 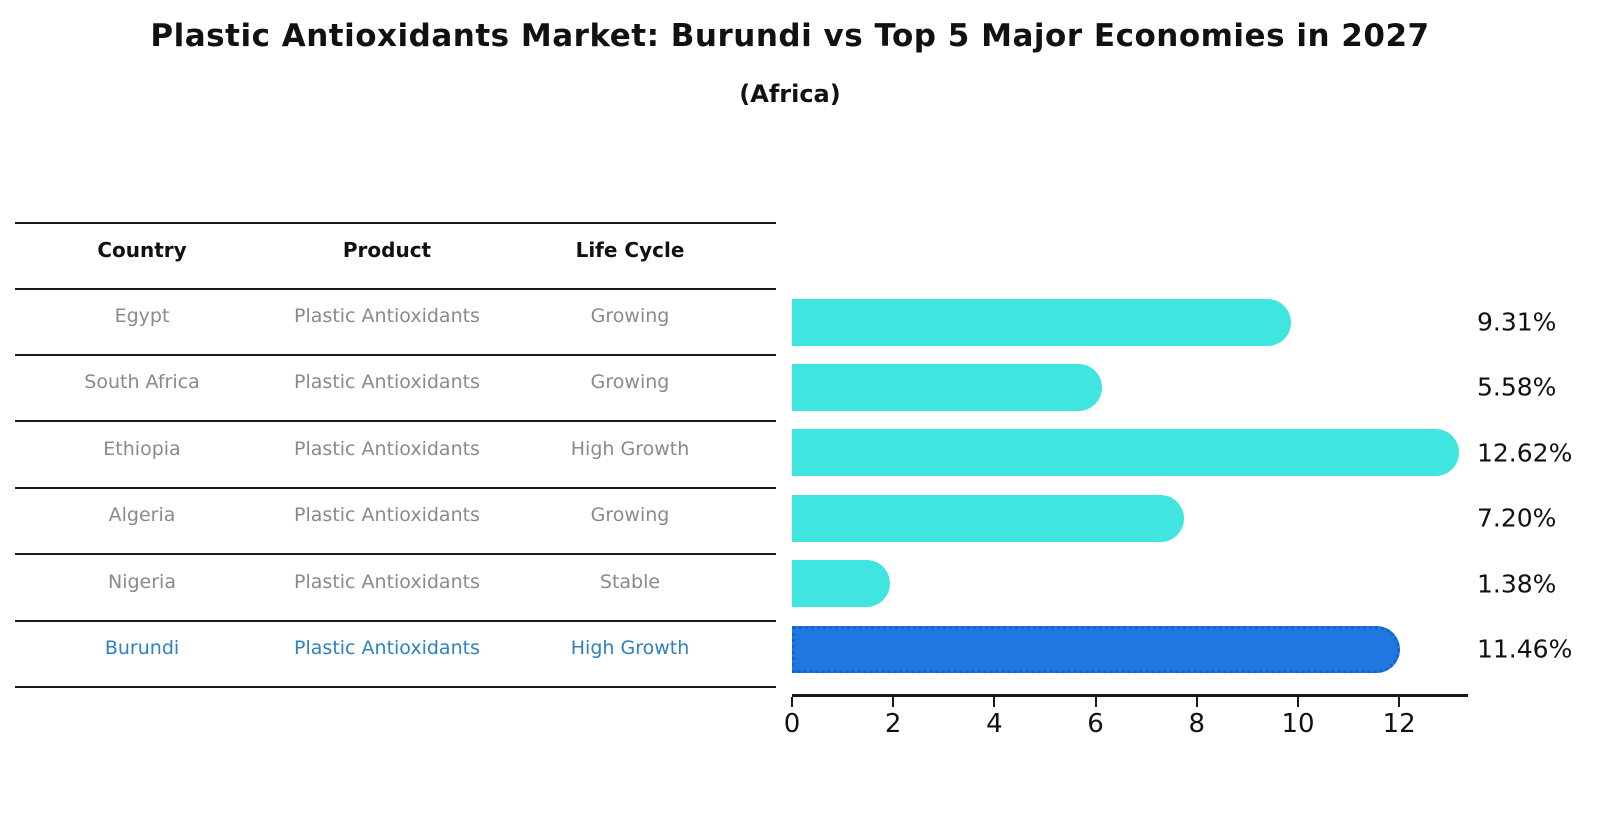 I want to click on table-header-life_cycle: Life Cycle, so click(x=630, y=250).